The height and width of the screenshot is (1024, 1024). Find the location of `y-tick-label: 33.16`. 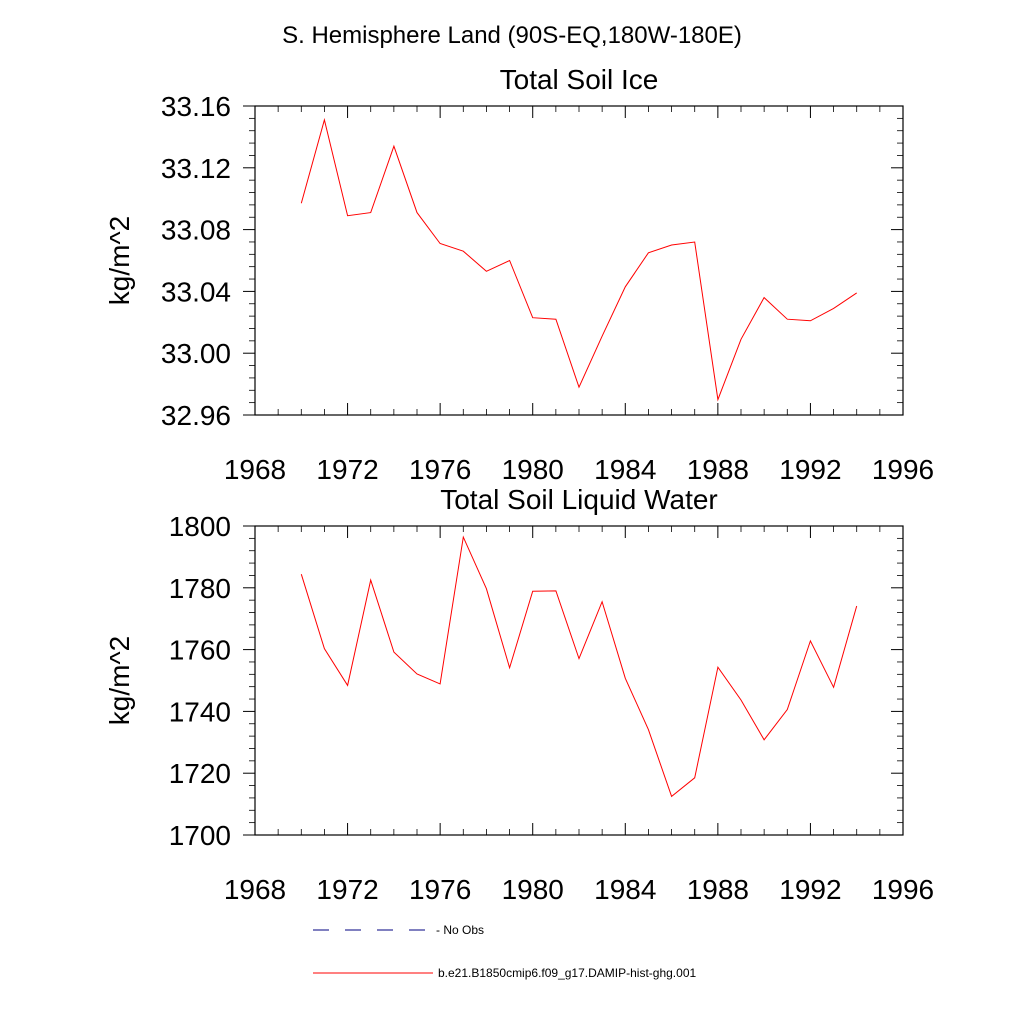

y-tick-label: 33.16 is located at coordinates (196, 106).